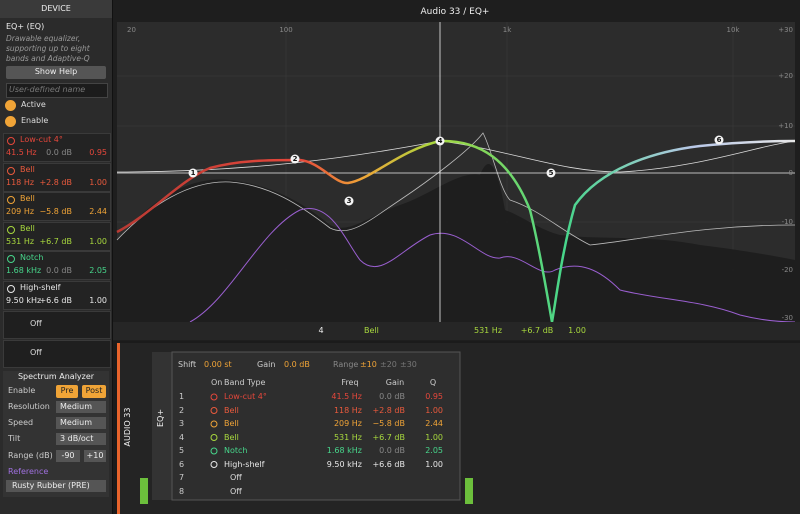  Describe the element at coordinates (245, 396) in the screenshot. I see `row-type: Low-cut 4°` at that location.